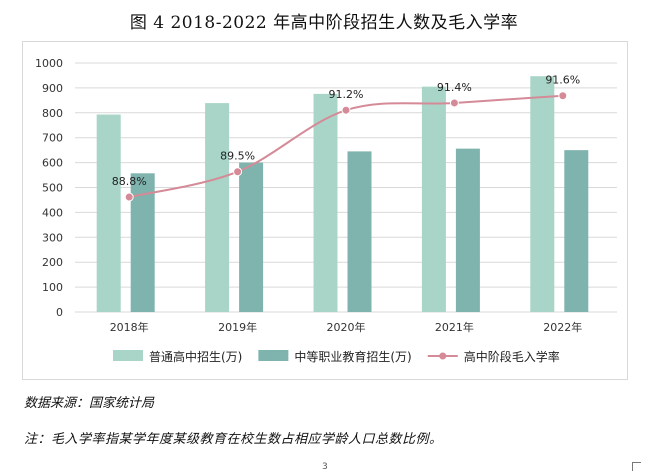 This screenshot has height=475, width=648. I want to click on data-source: 数据来源：国家统计局, so click(89, 403).